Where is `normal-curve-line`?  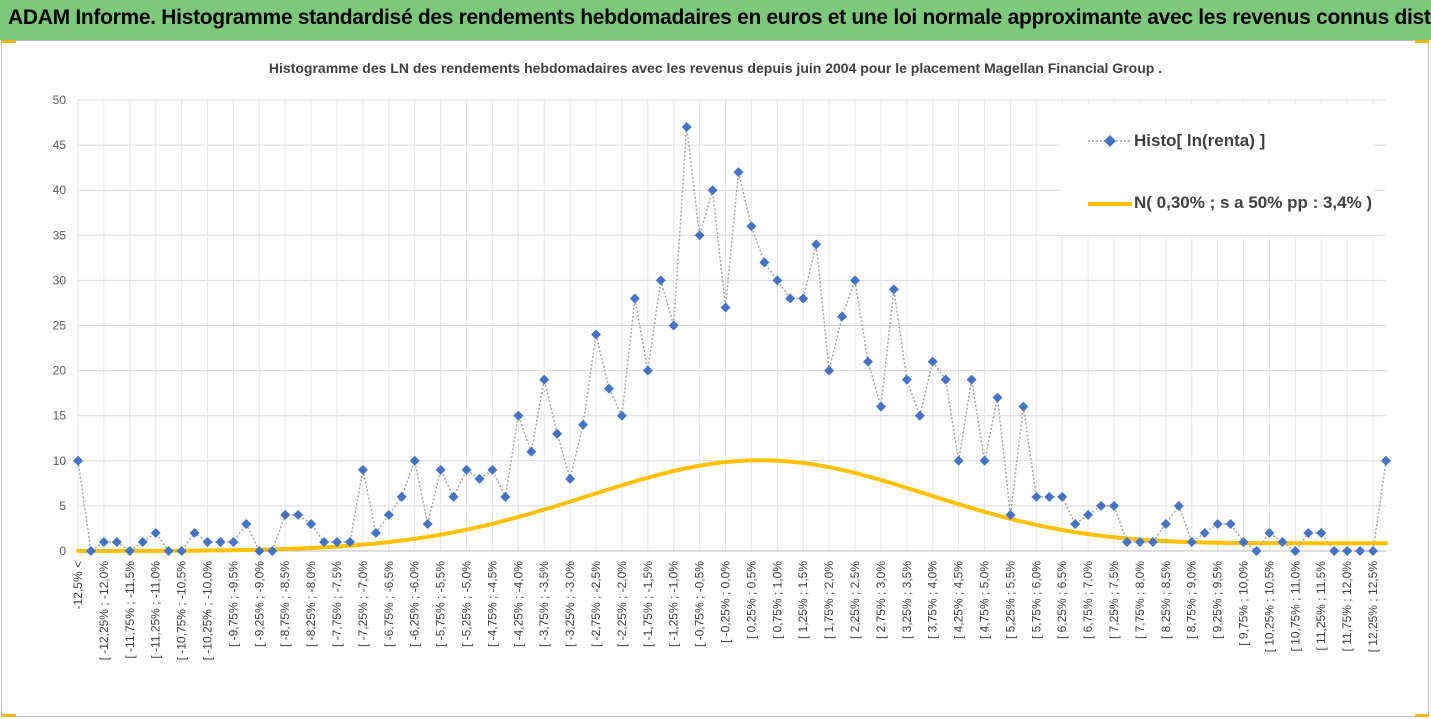
normal-curve-line is located at coordinates (732, 505).